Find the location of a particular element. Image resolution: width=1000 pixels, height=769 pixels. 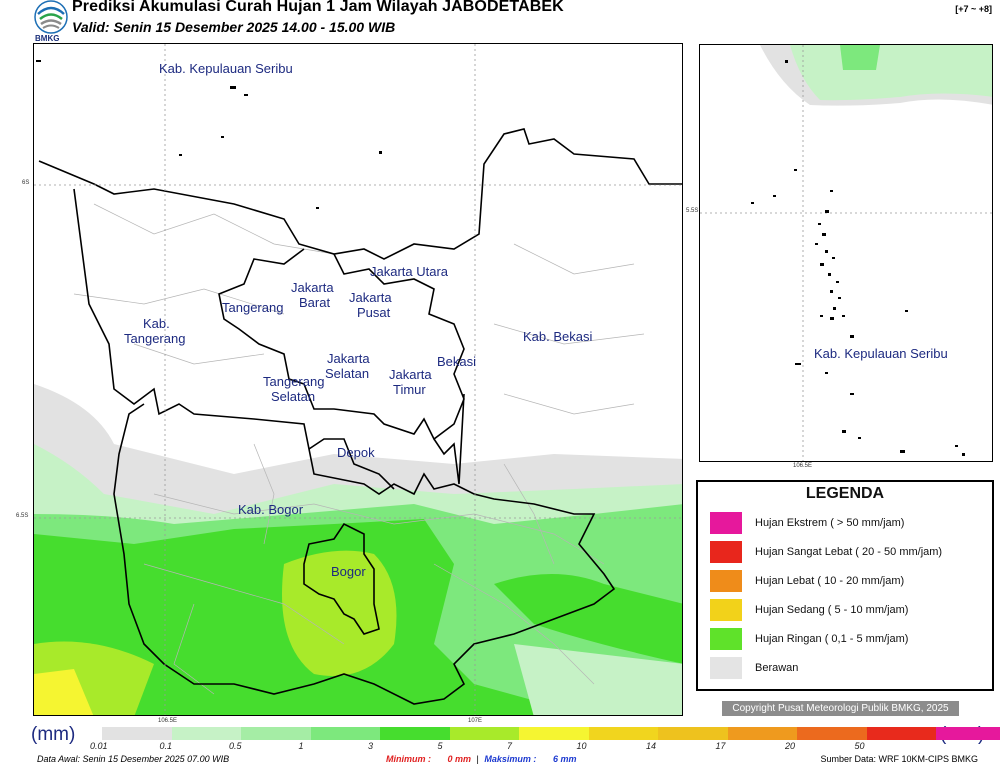

label-kab-bogor: Kab. Bogor is located at coordinates (271, 509).